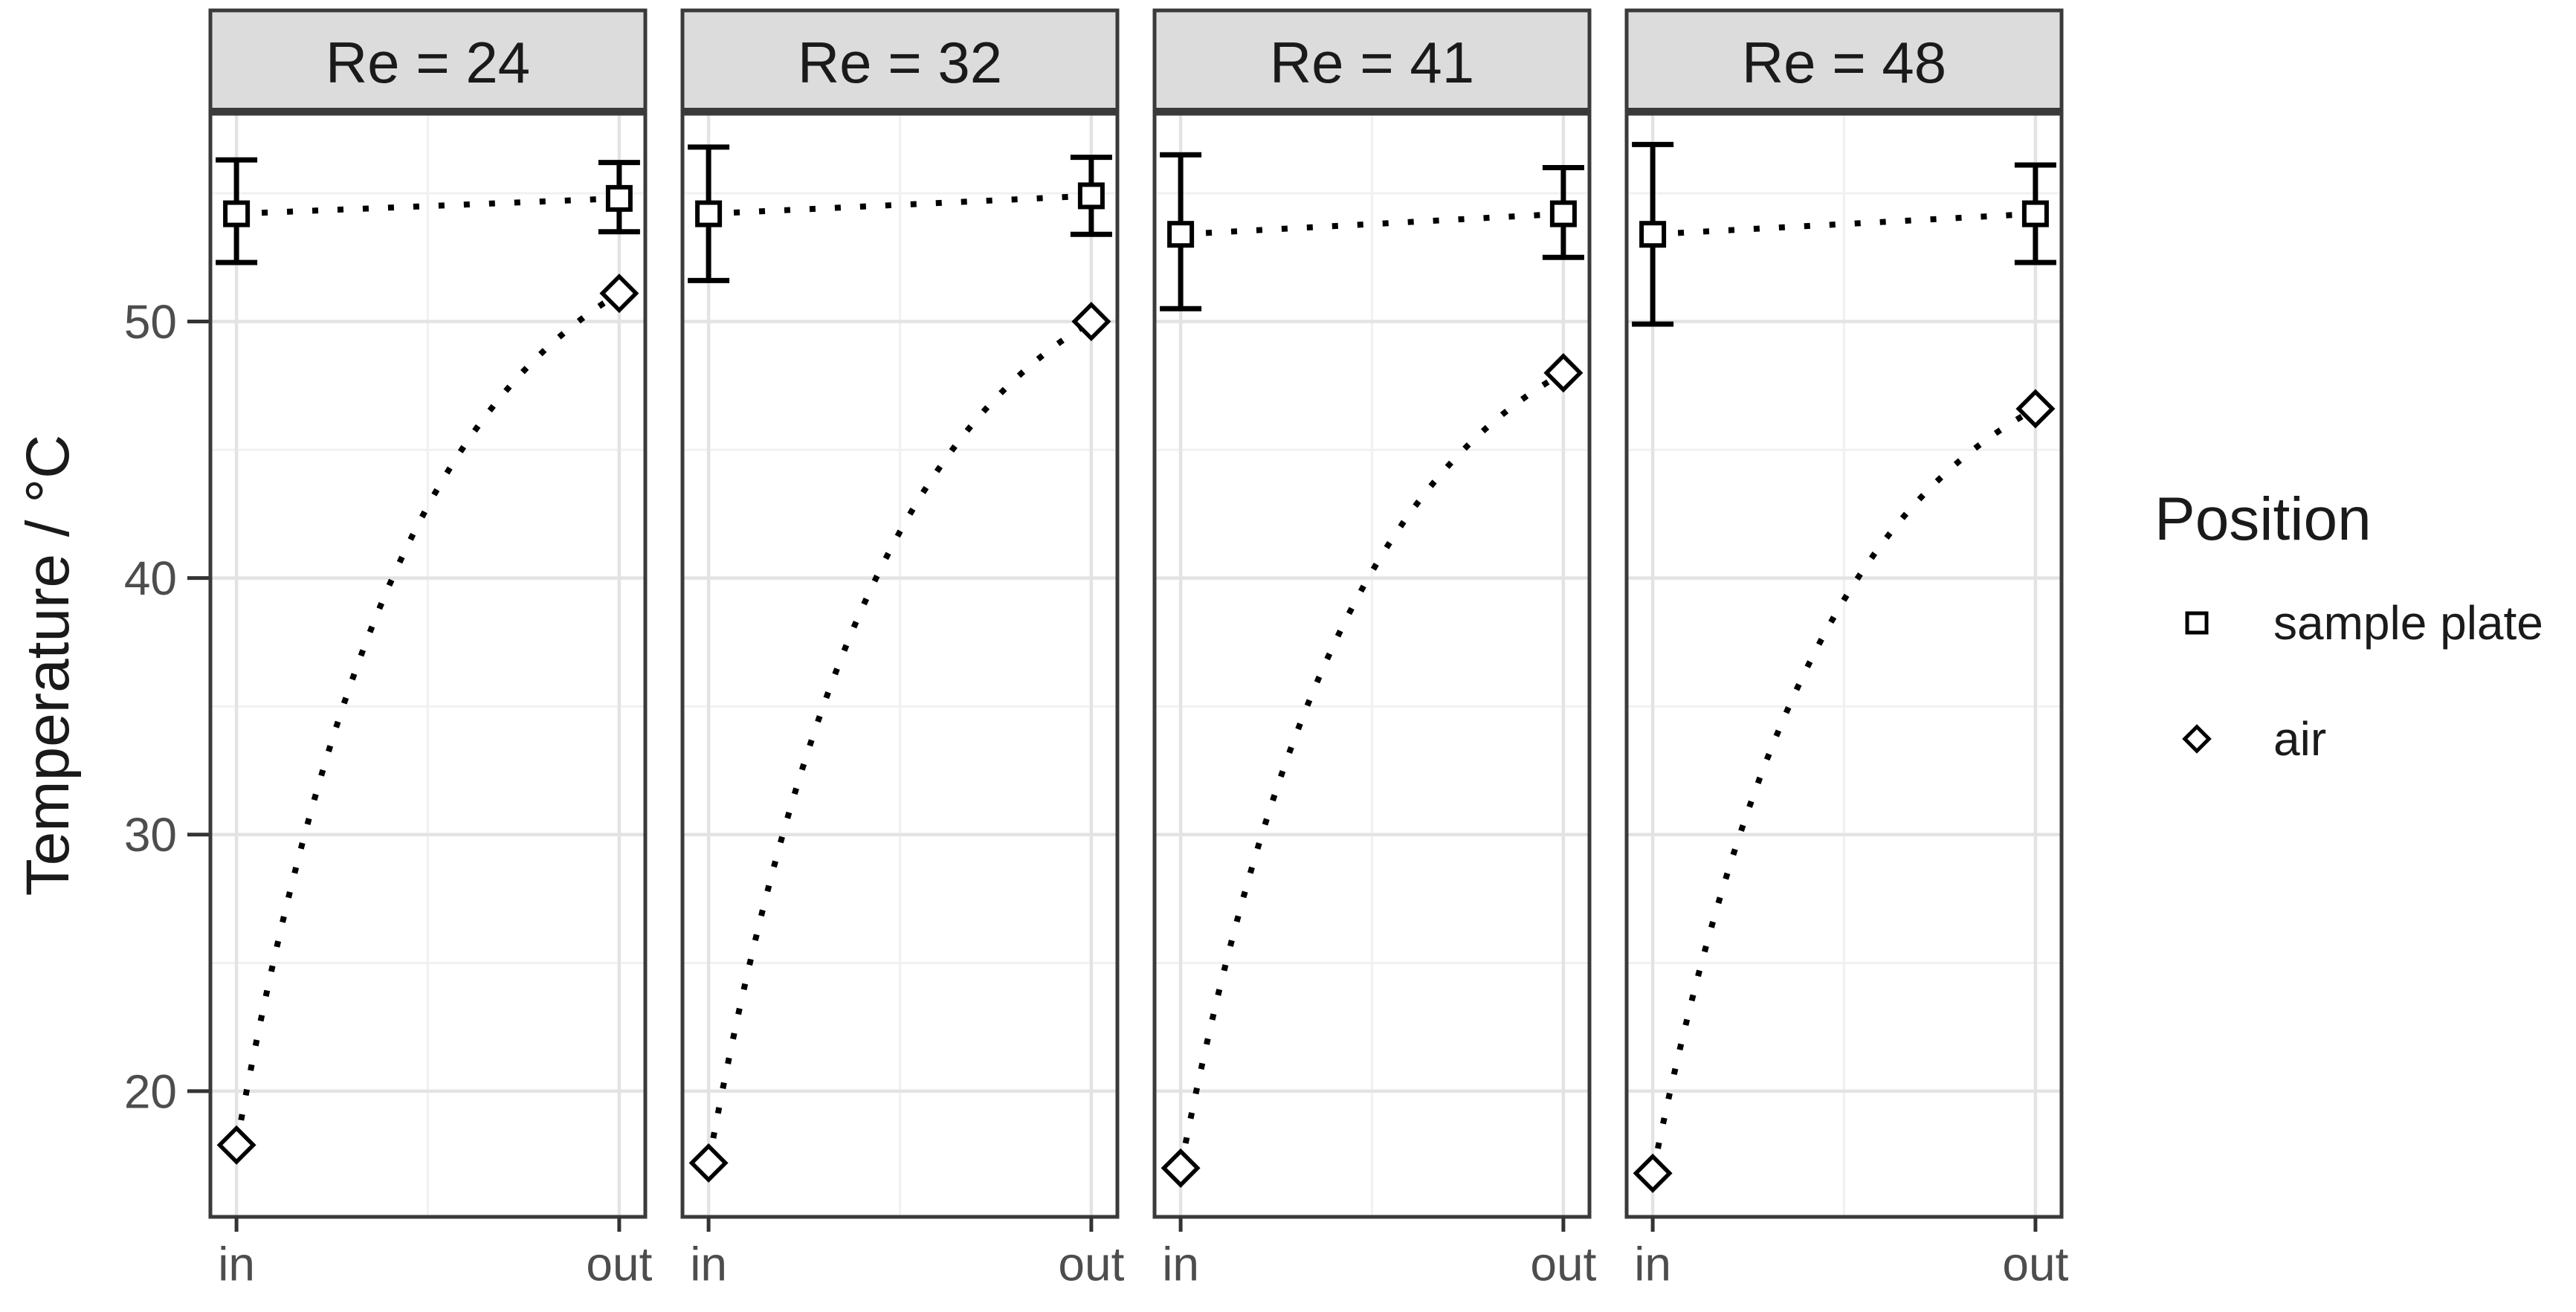 This screenshot has height=1312, width=2576. Describe the element at coordinates (900, 62) in the screenshot. I see `facet-strip-label: Re = 32` at that location.